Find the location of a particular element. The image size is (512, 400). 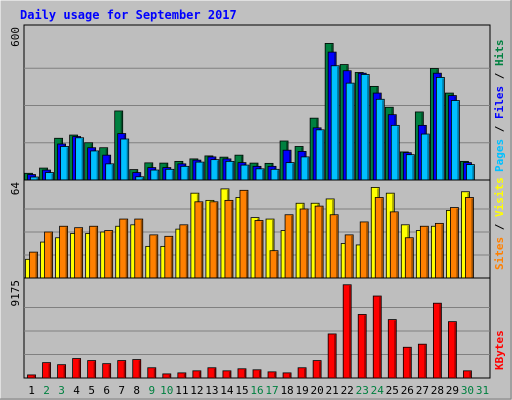

x-tick-label-day-16: 16 is located at coordinates (256, 390).